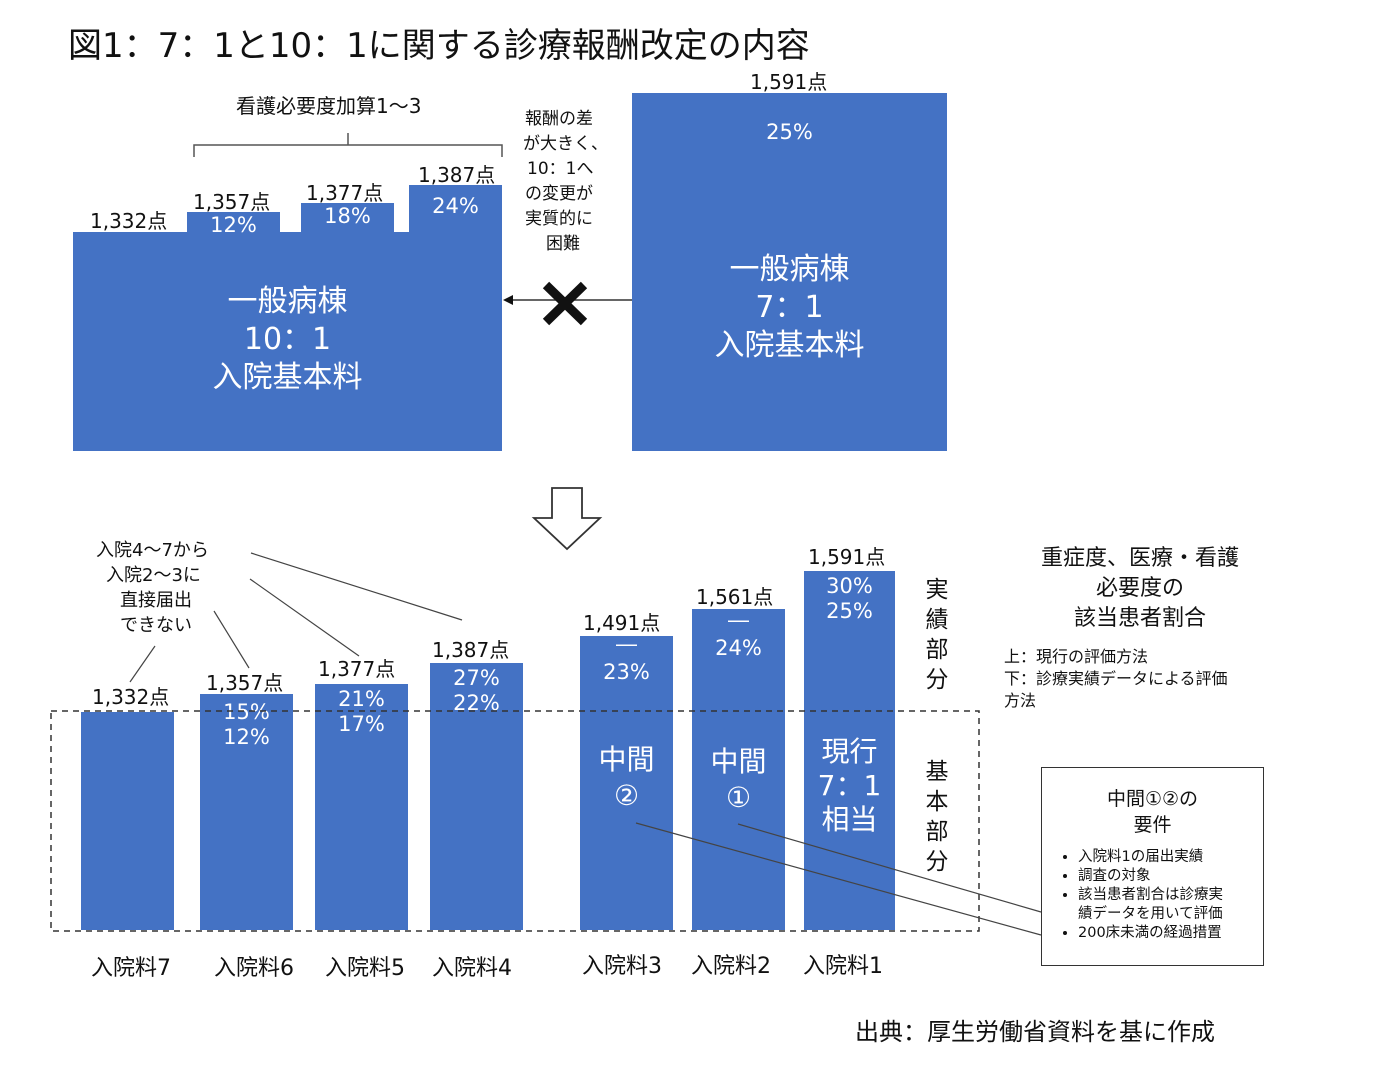 The width and height of the screenshot is (1390, 1080). I want to click on bar-6-value: 1,357点, so click(245, 683).